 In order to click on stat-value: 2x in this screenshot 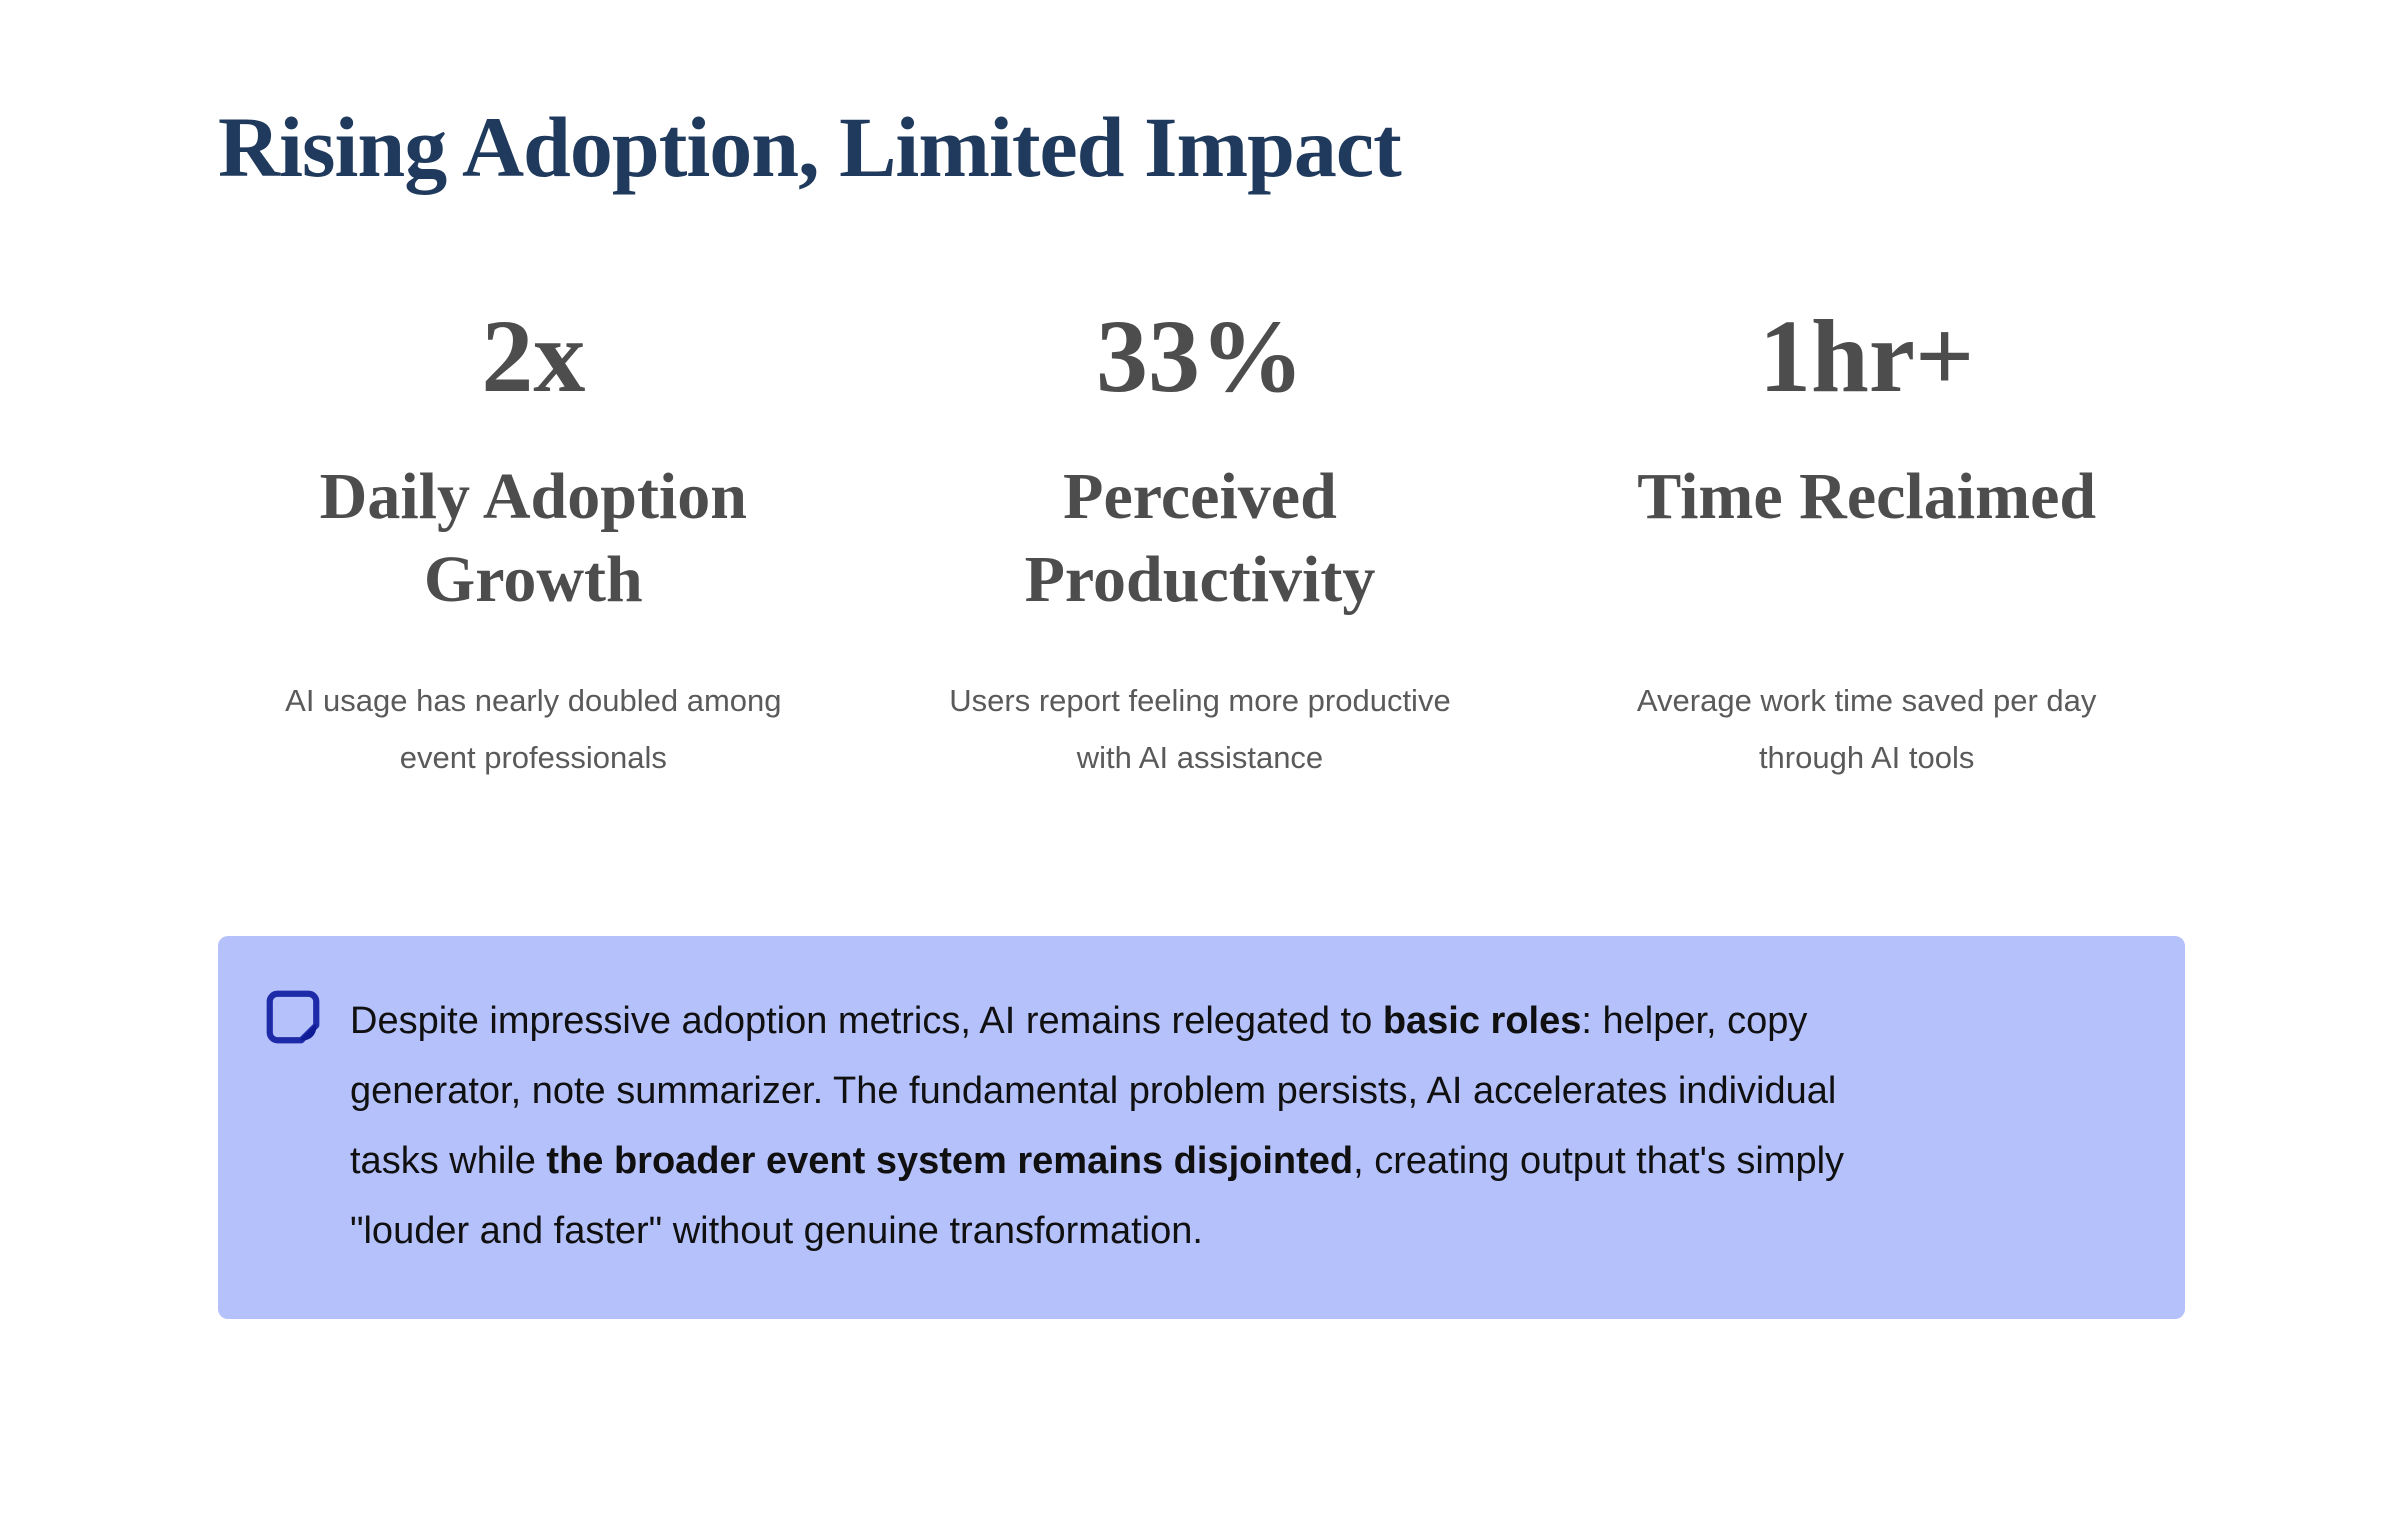, I will do `click(533, 357)`.